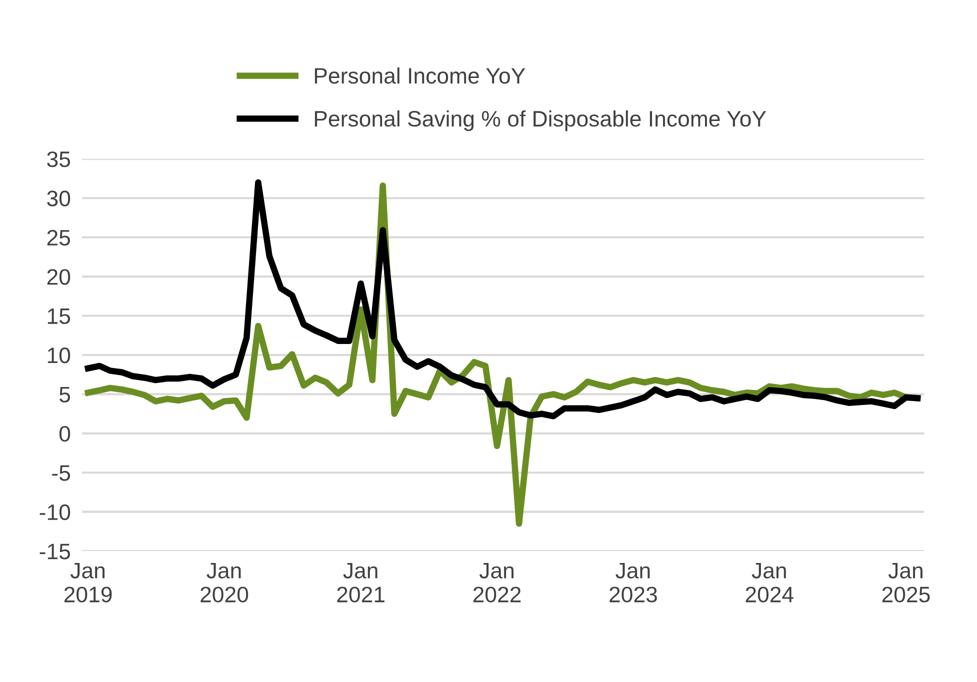  What do you see at coordinates (633, 582) in the screenshot?
I see `x-tick-label: Jan 2023` at bounding box center [633, 582].